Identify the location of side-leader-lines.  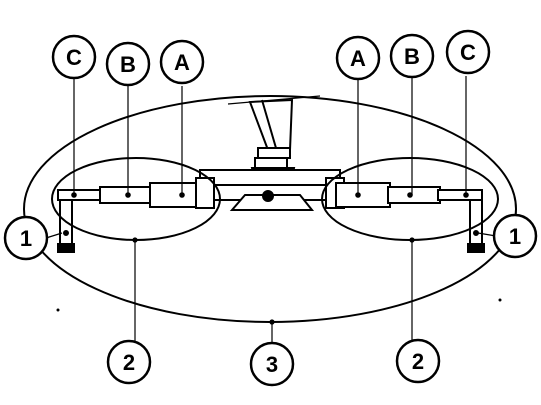
(271, 235).